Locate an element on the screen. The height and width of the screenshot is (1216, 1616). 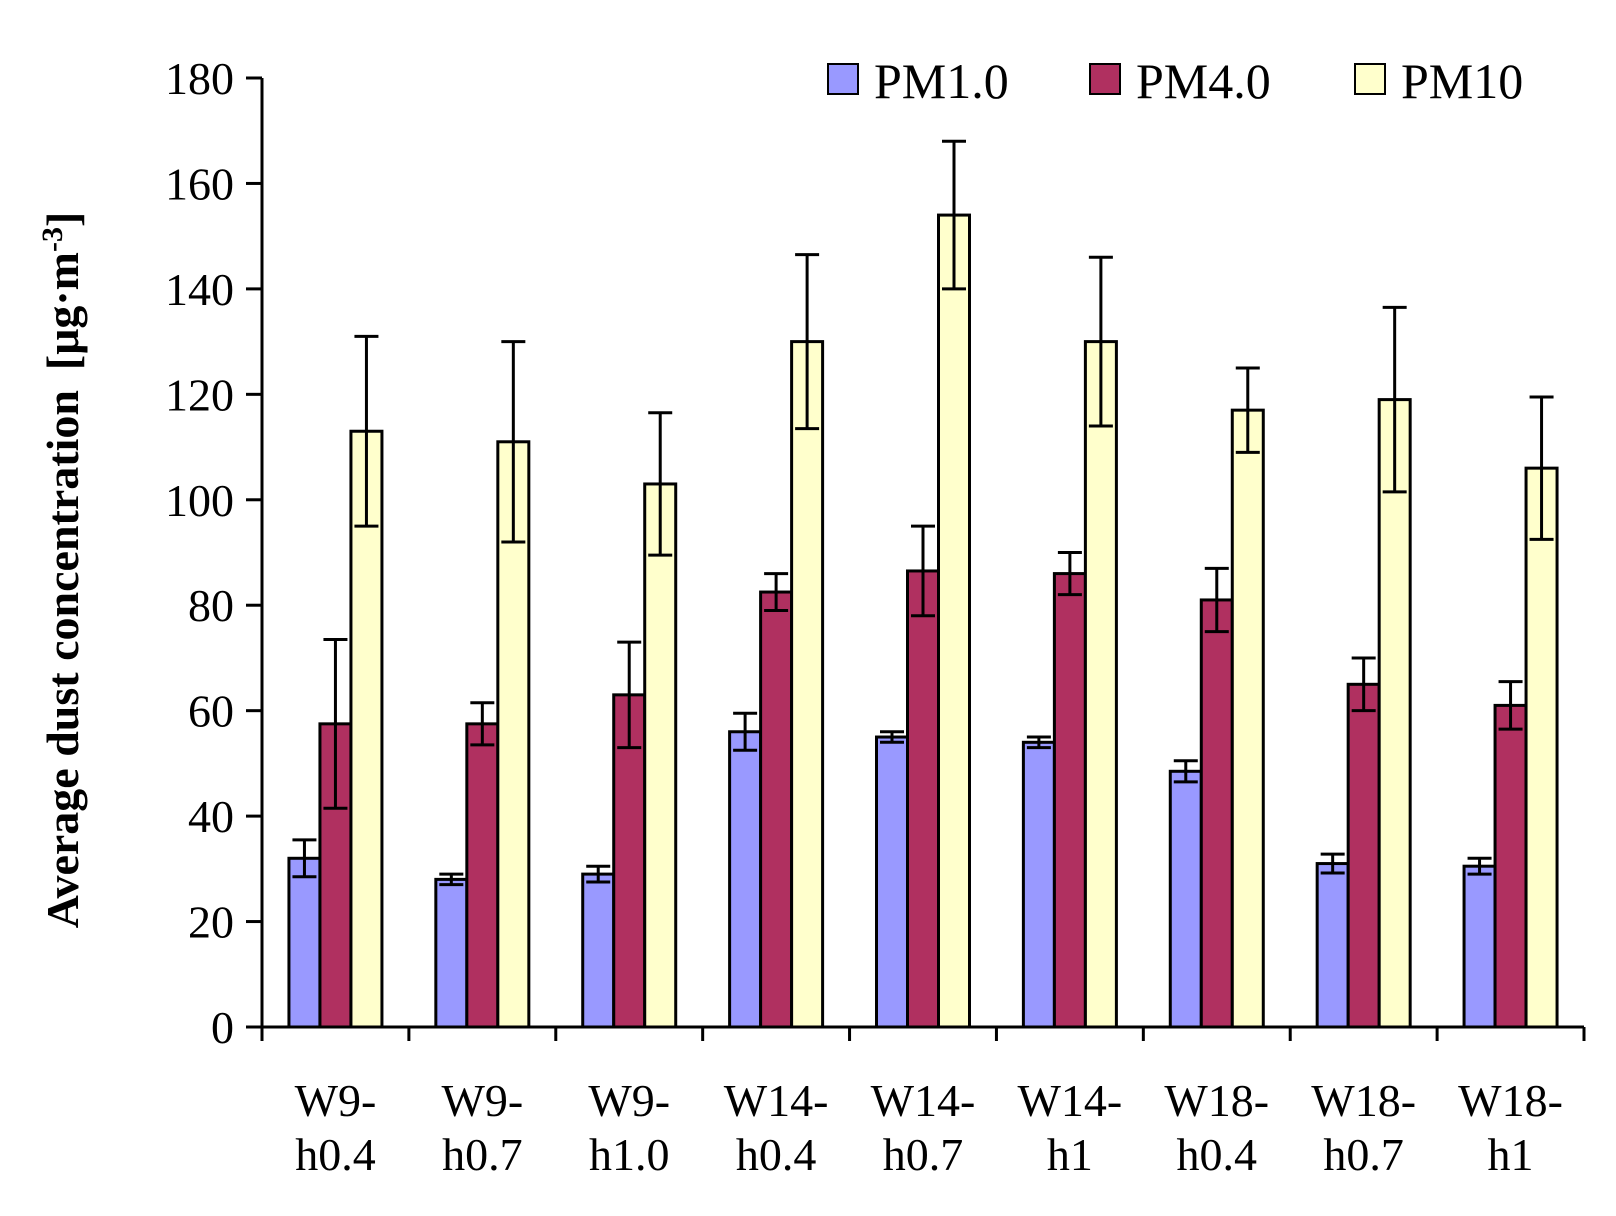
legend-label: PM10 is located at coordinates (1462, 81).